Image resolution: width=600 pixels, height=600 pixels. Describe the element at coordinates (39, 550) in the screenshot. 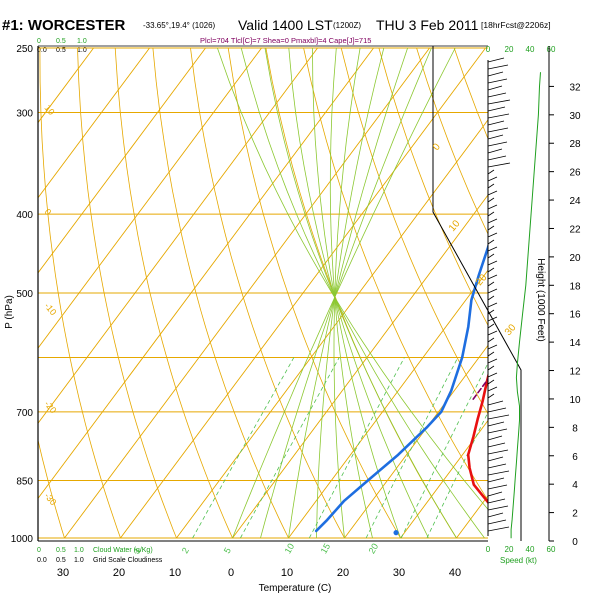

I see `cloud-scale-bottom-green-0: 0` at that location.